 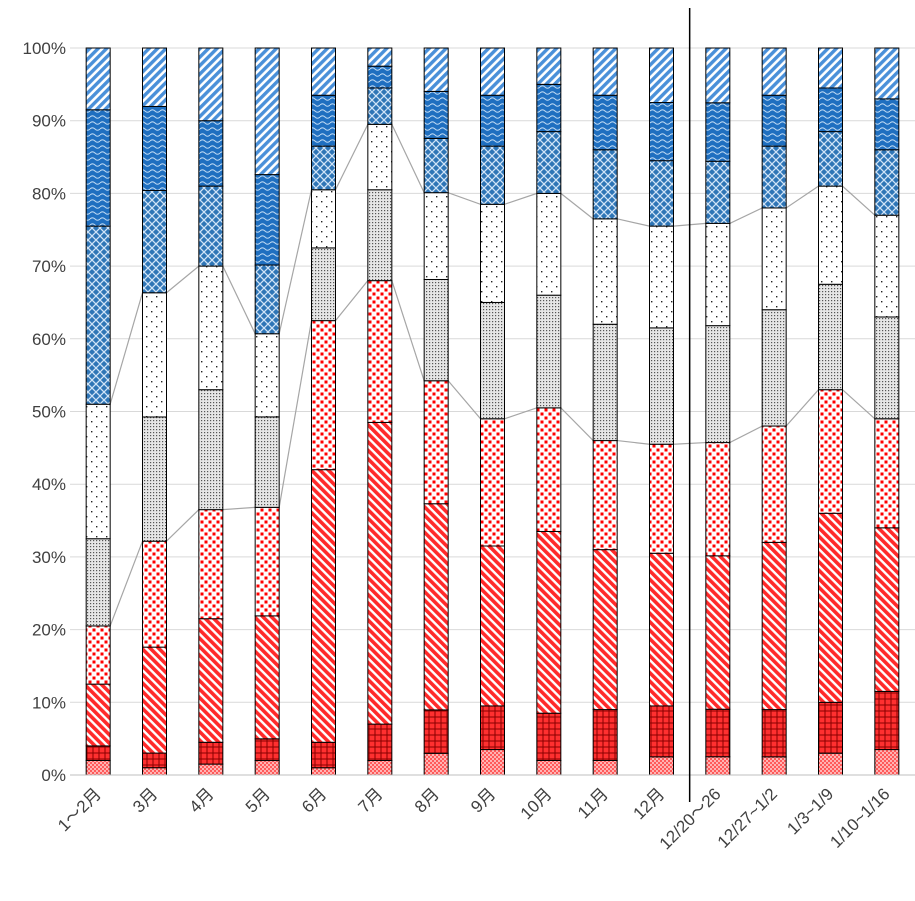 I want to click on x-tick-label: 10月, so click(x=536, y=803).